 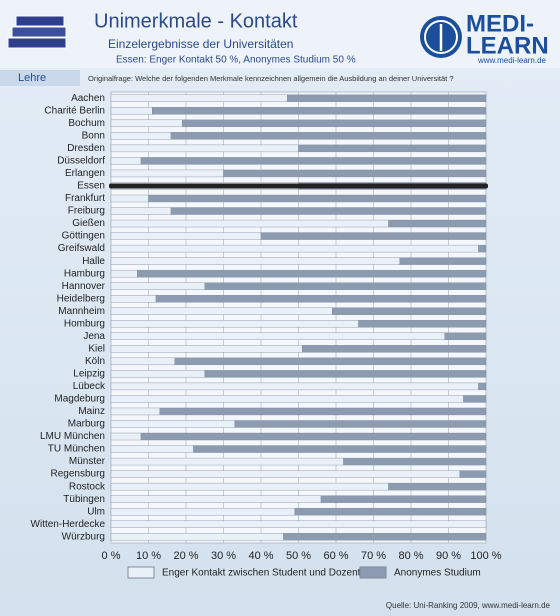 I want to click on logo-text: LEARN, so click(x=507, y=45).